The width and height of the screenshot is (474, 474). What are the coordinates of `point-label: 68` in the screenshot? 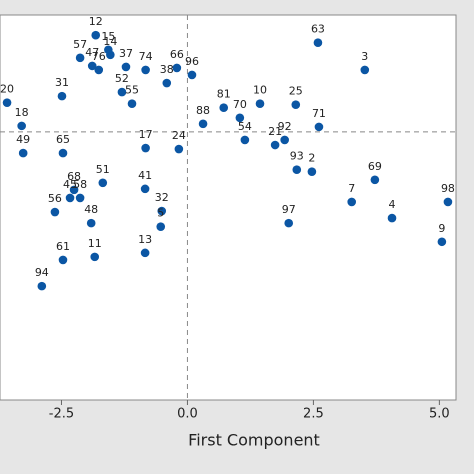 It's located at (74, 176).